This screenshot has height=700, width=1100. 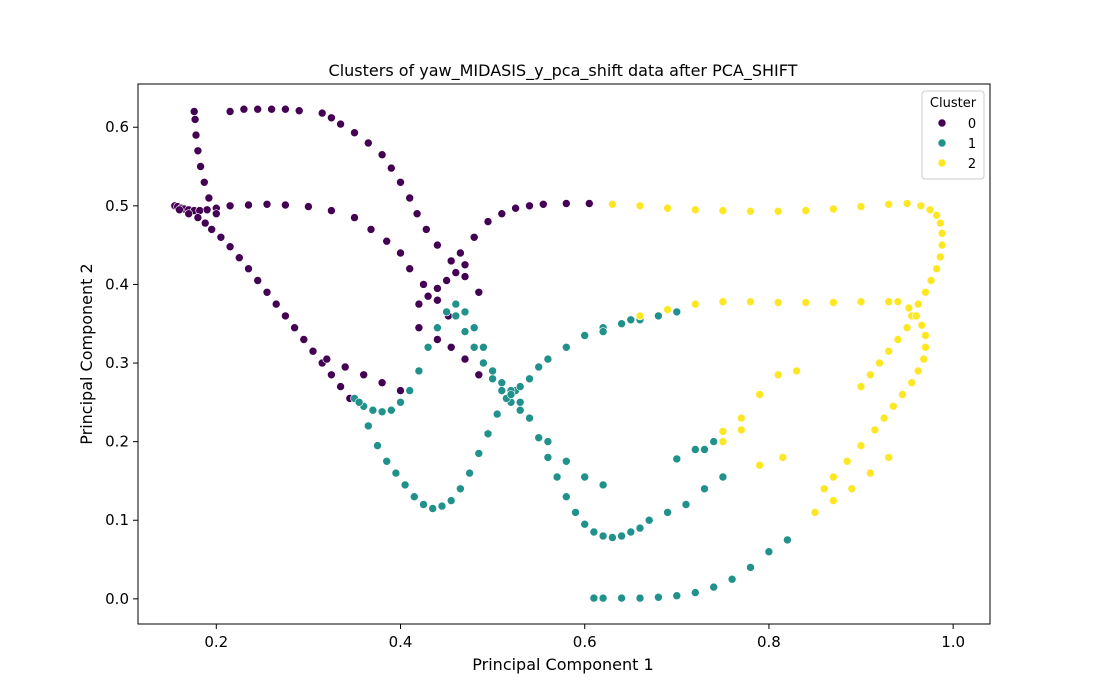 What do you see at coordinates (972, 164) in the screenshot?
I see `legend-label-2: 2` at bounding box center [972, 164].